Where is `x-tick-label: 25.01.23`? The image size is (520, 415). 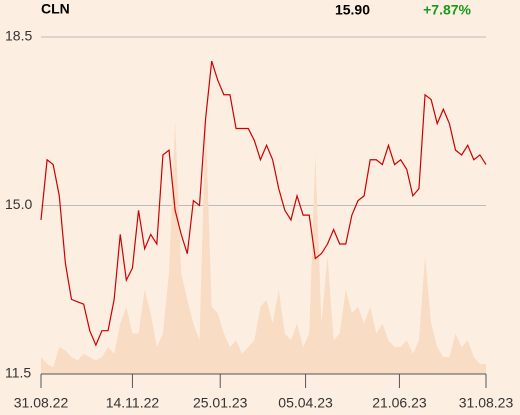 x-tick-label: 25.01.23 is located at coordinates (220, 403).